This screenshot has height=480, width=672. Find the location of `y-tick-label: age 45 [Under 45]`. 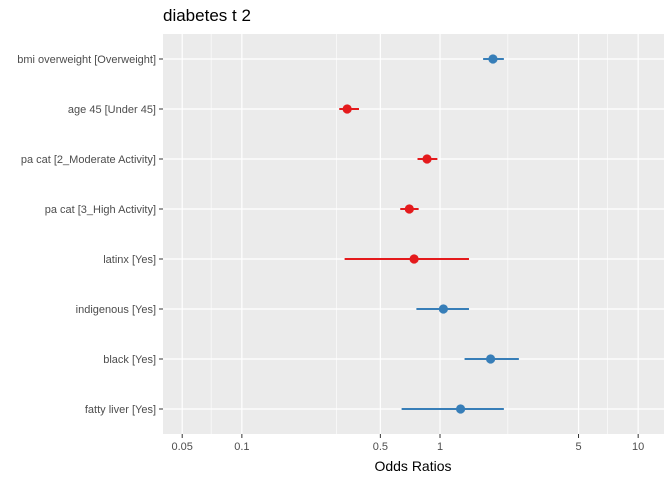

y-tick-label: age 45 [Under 45] is located at coordinates (112, 110).